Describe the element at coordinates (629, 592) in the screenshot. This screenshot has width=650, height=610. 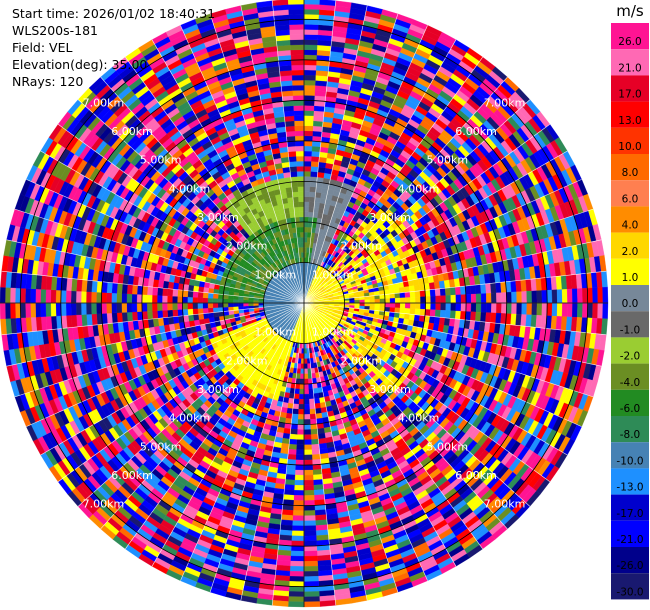
I see `colorbar-tick-label: -30.0` at that location.